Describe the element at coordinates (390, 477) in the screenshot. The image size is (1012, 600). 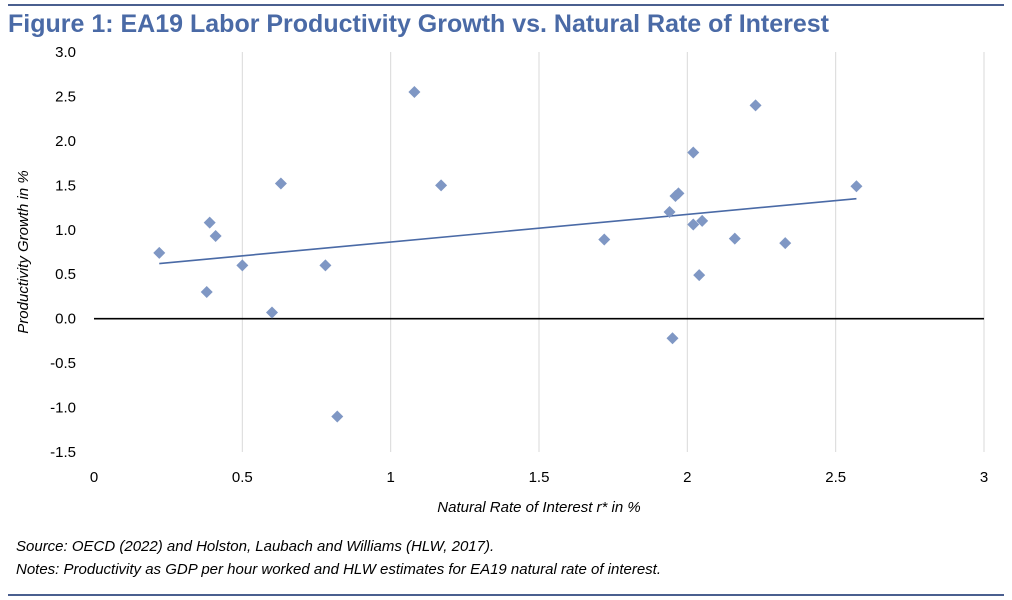
I see `x-tick-label: 1` at that location.